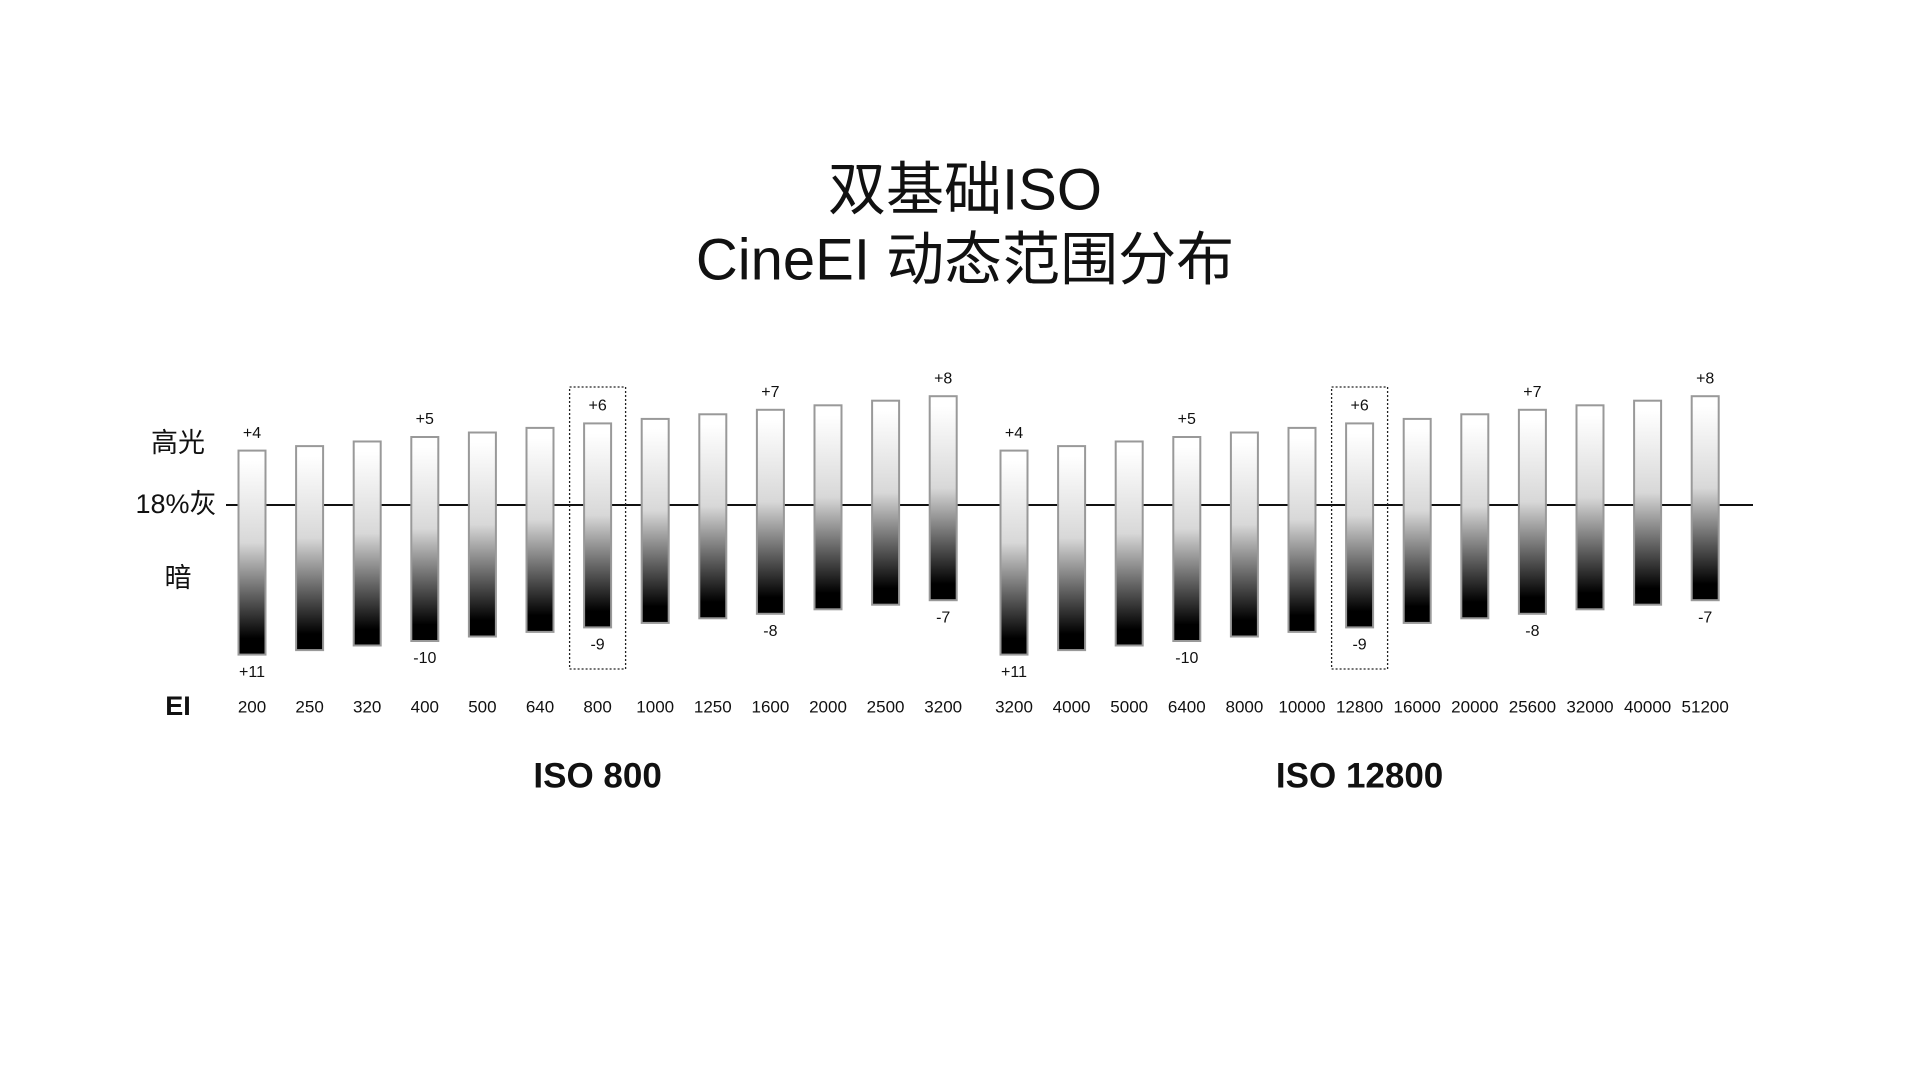 Image resolution: width=1920 pixels, height=1080 pixels. I want to click on x-tick-label: 5000, so click(1129, 706).